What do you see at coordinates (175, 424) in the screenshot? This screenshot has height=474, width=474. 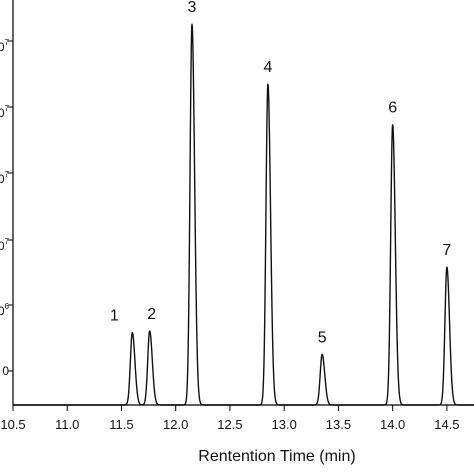 I see `x-tick-label: 12.0` at bounding box center [175, 424].